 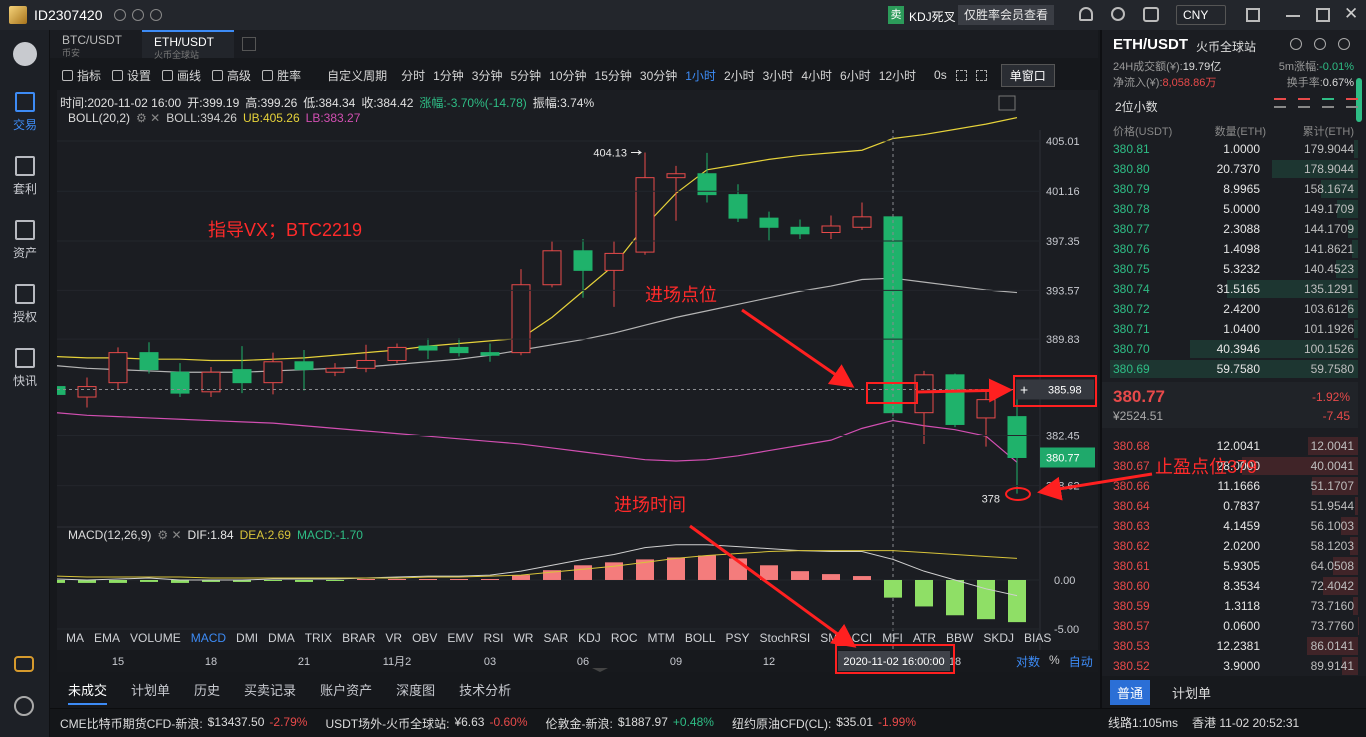 I want to click on macd-settings: ⚙ ✕, so click(x=169, y=535).